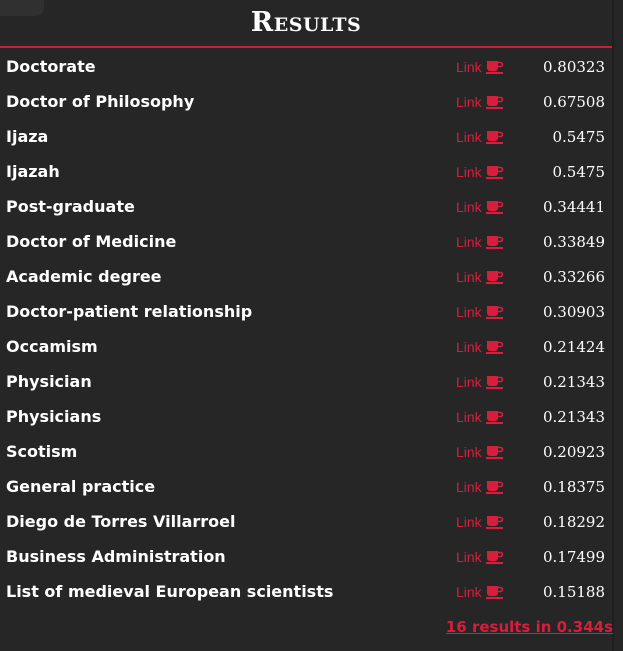  I want to click on result-row: Doctor-patient relationship Link 0.30903, so click(306, 312).